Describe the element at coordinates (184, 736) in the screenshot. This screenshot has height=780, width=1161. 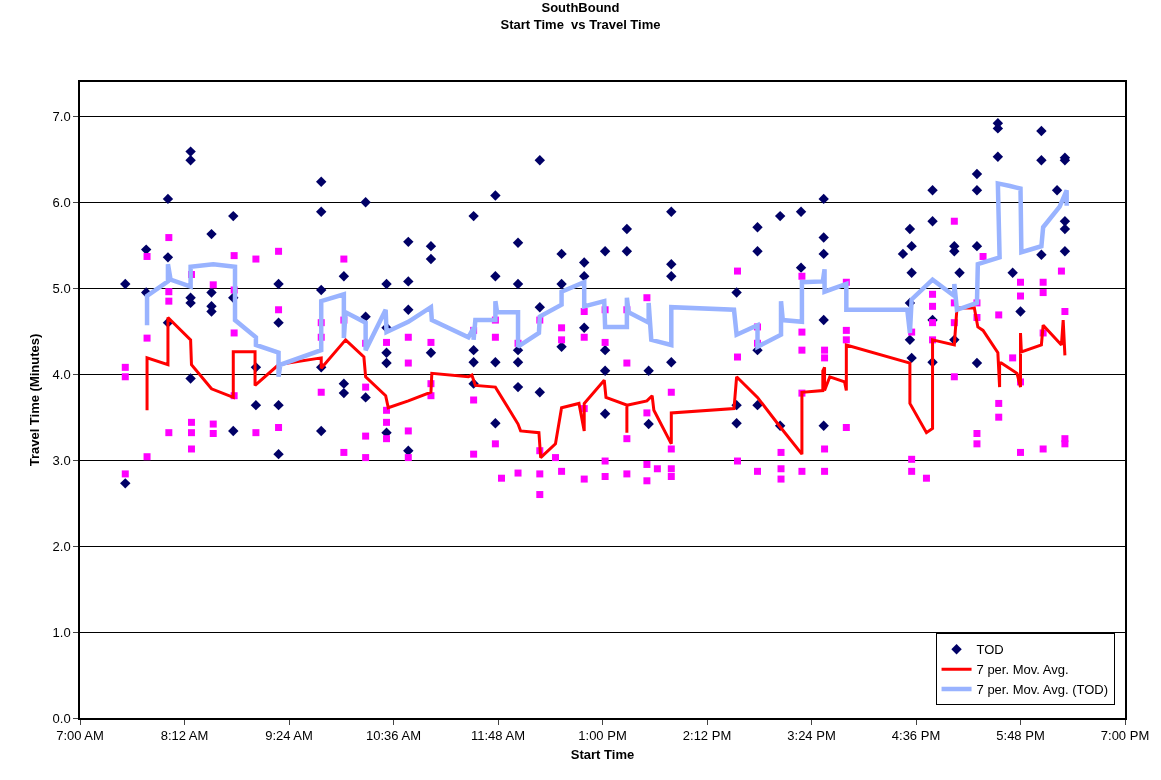
I see `x-tick-label: 8:12 AM` at that location.